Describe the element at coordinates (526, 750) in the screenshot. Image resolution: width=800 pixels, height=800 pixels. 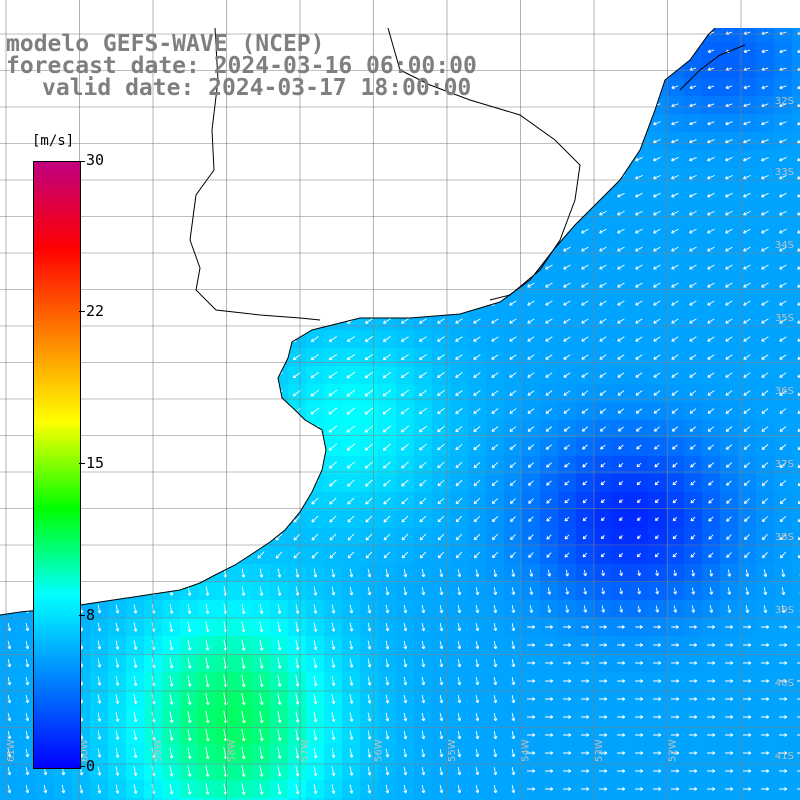
I see `lon-label: 54W` at that location.